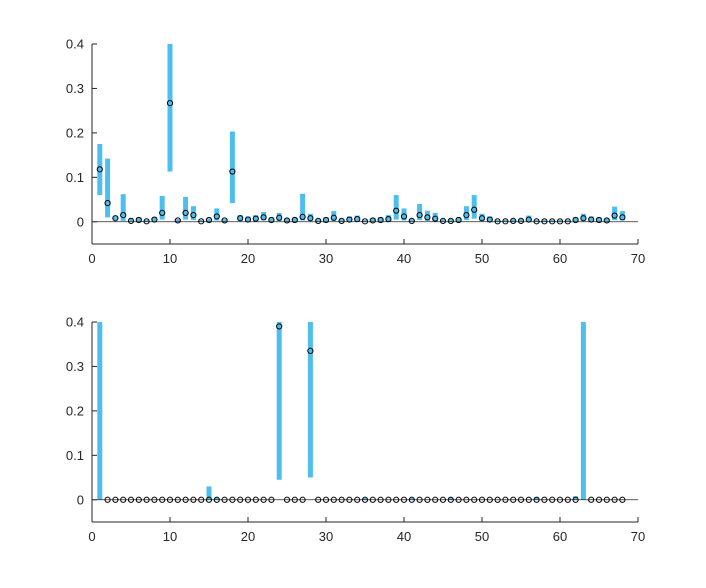  I want to click on y-tick-label: 0.4, so click(75, 322).